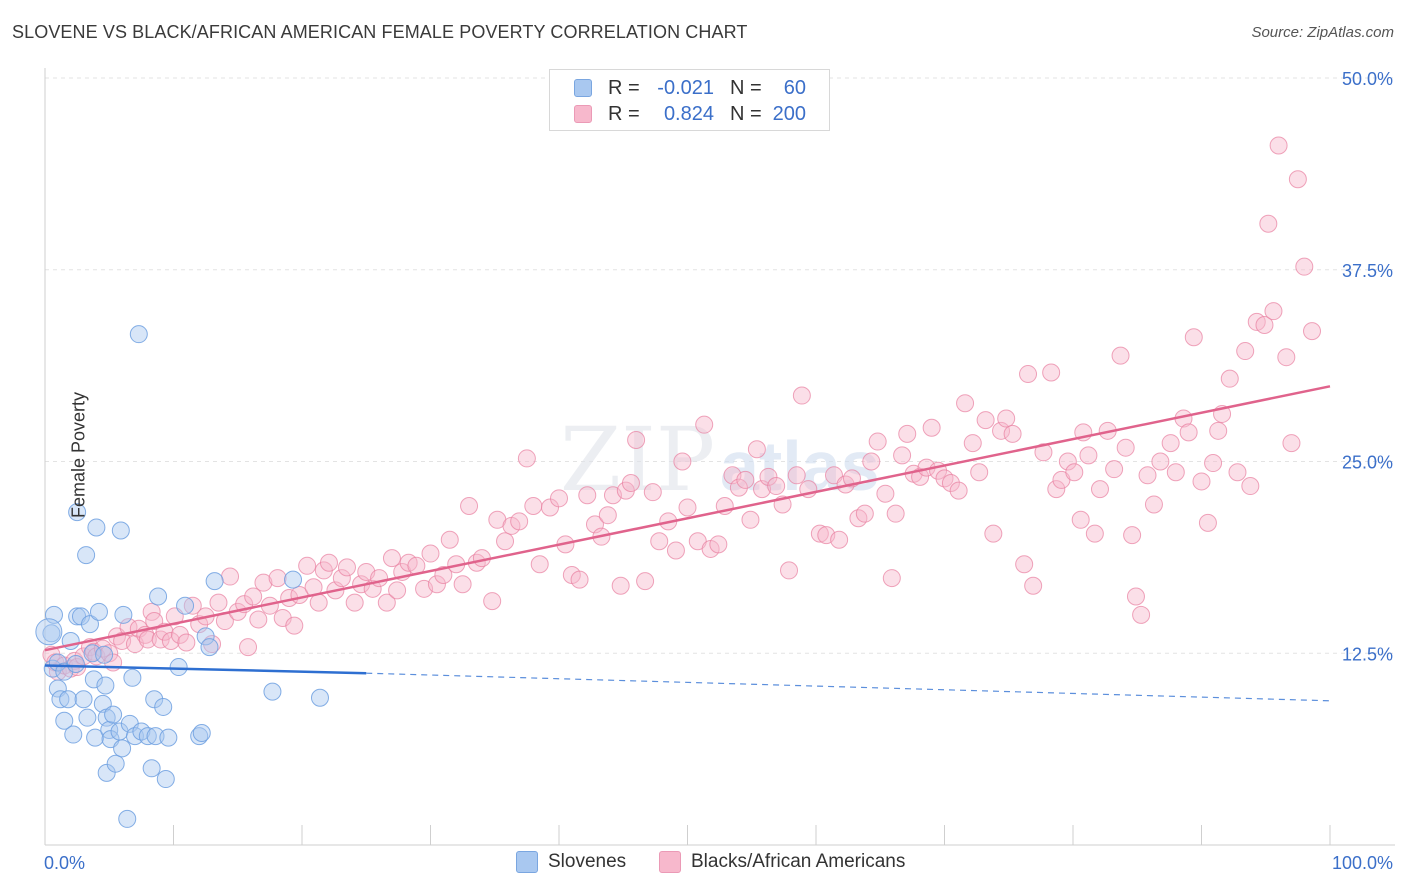  What do you see at coordinates (1367, 79) in the screenshot?
I see `y-tick-label: 50.0%` at bounding box center [1367, 79].